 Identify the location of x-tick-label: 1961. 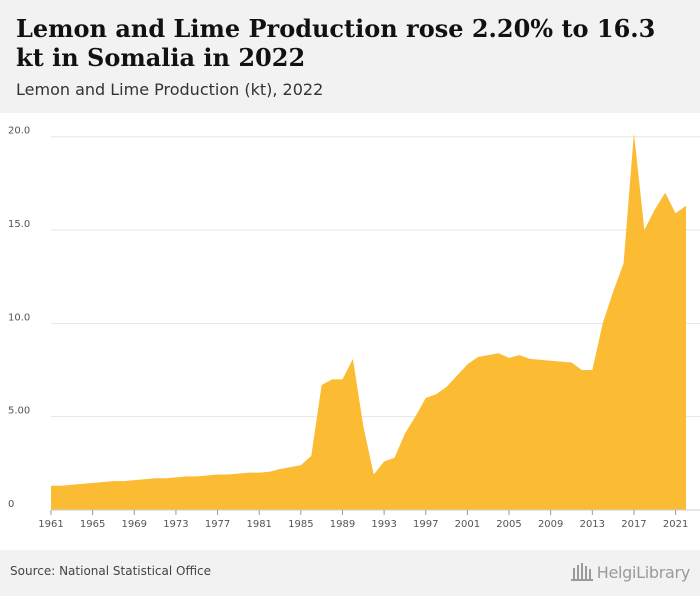
(50, 524).